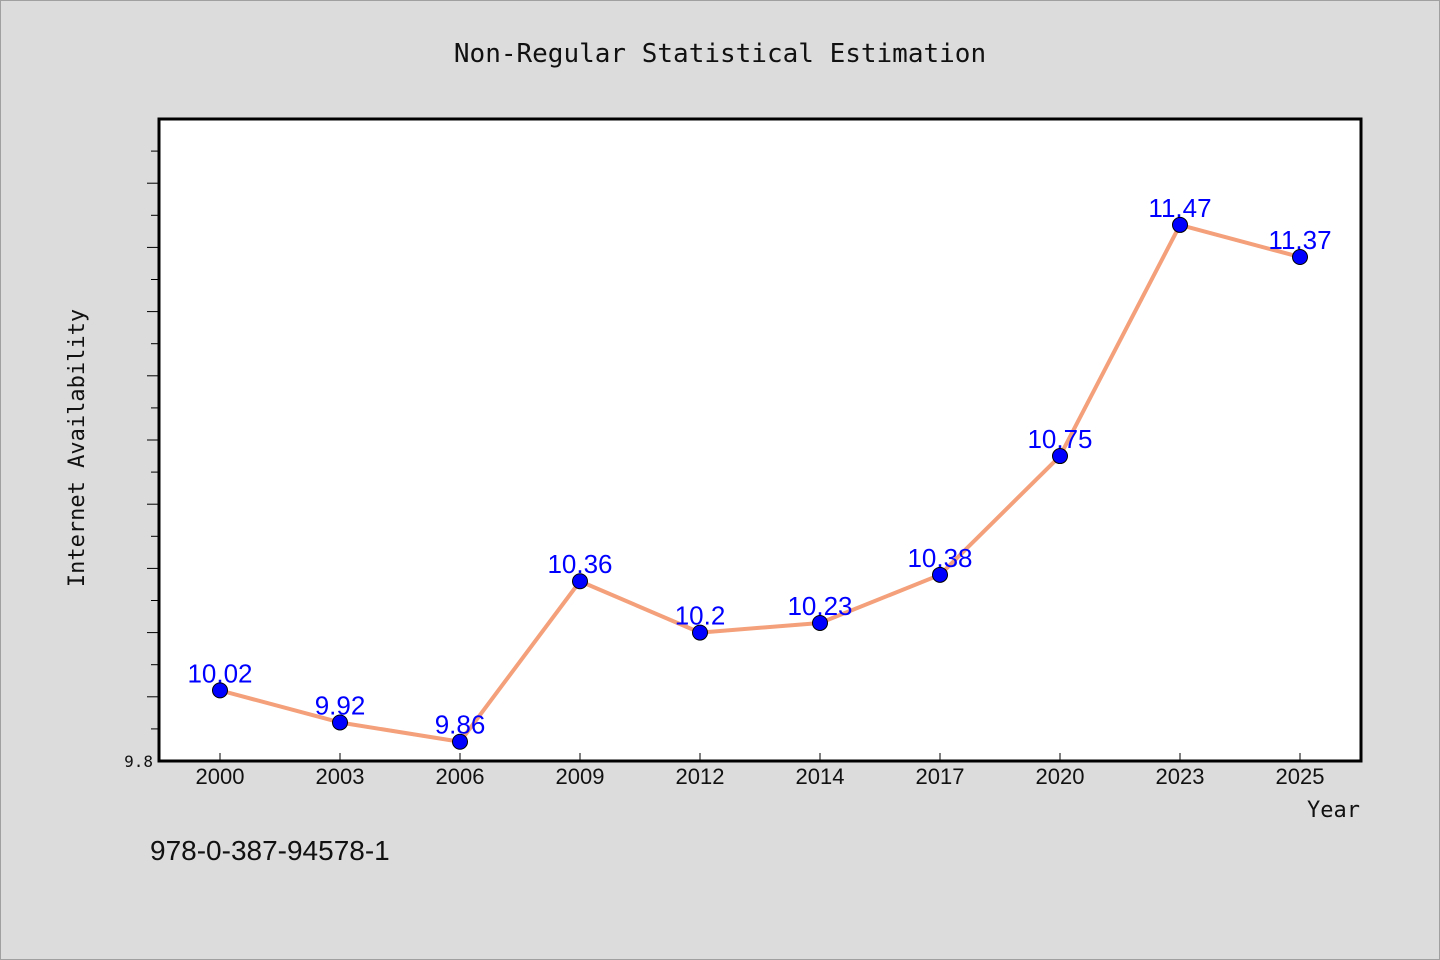 This screenshot has width=1440, height=960. Describe the element at coordinates (939, 558) in the screenshot. I see `data-label: 10.38` at that location.